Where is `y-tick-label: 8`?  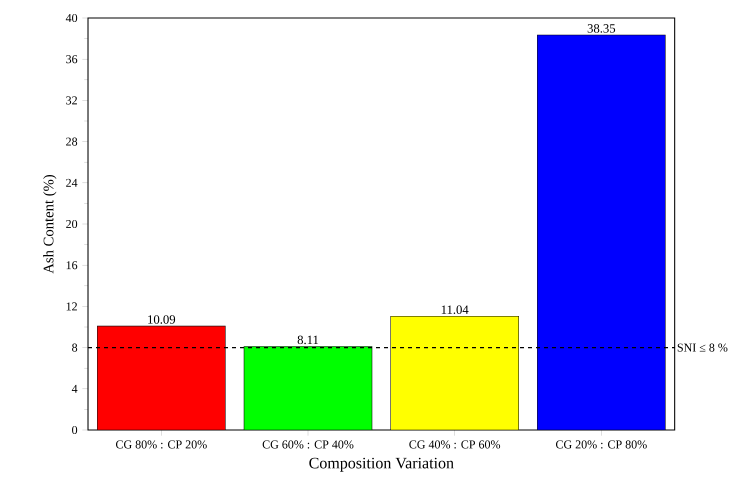
y-tick-label: 8 is located at coordinates (75, 348).